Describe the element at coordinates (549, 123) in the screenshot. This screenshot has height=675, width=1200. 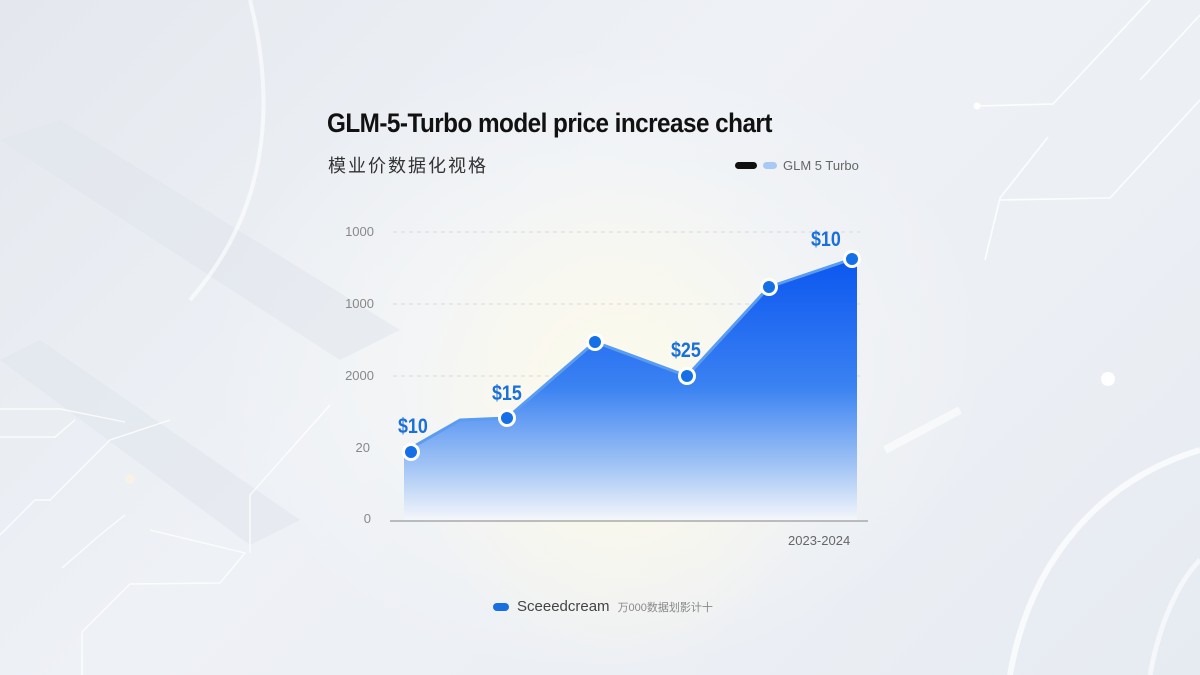
I see `chart-title: GLM-5-Turbo model price increase chart` at that location.